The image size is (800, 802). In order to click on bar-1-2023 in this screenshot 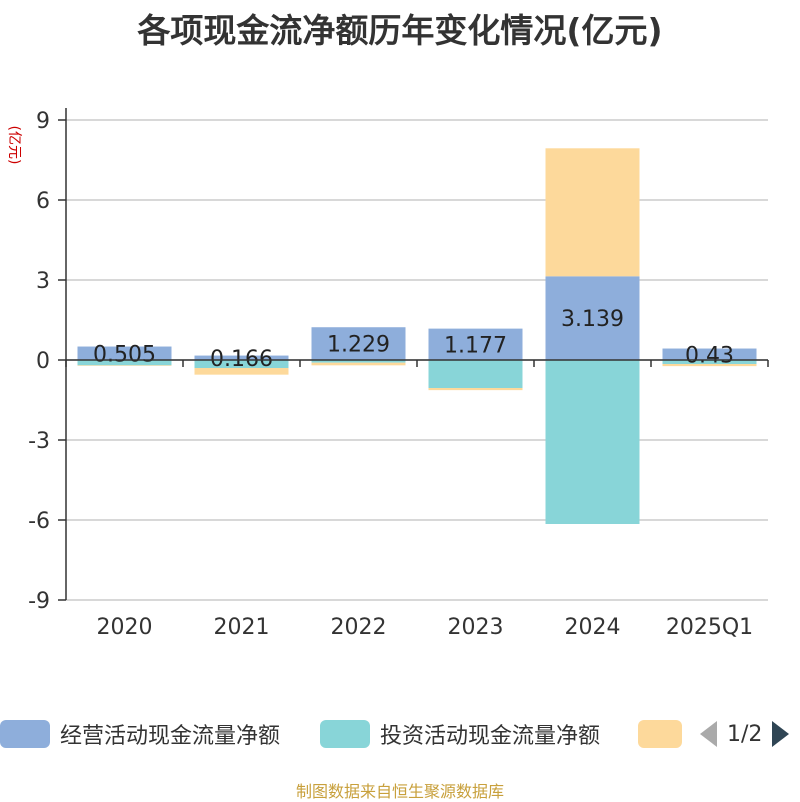, I will do `click(475, 374)`.